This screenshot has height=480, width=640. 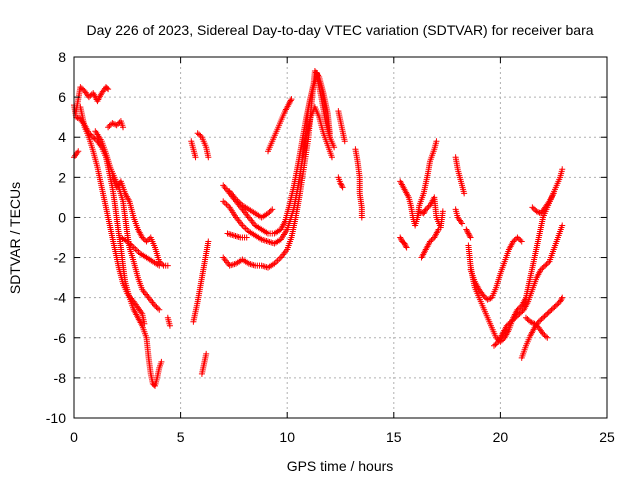 I want to click on y-tick-label: 4, so click(x=62, y=137).